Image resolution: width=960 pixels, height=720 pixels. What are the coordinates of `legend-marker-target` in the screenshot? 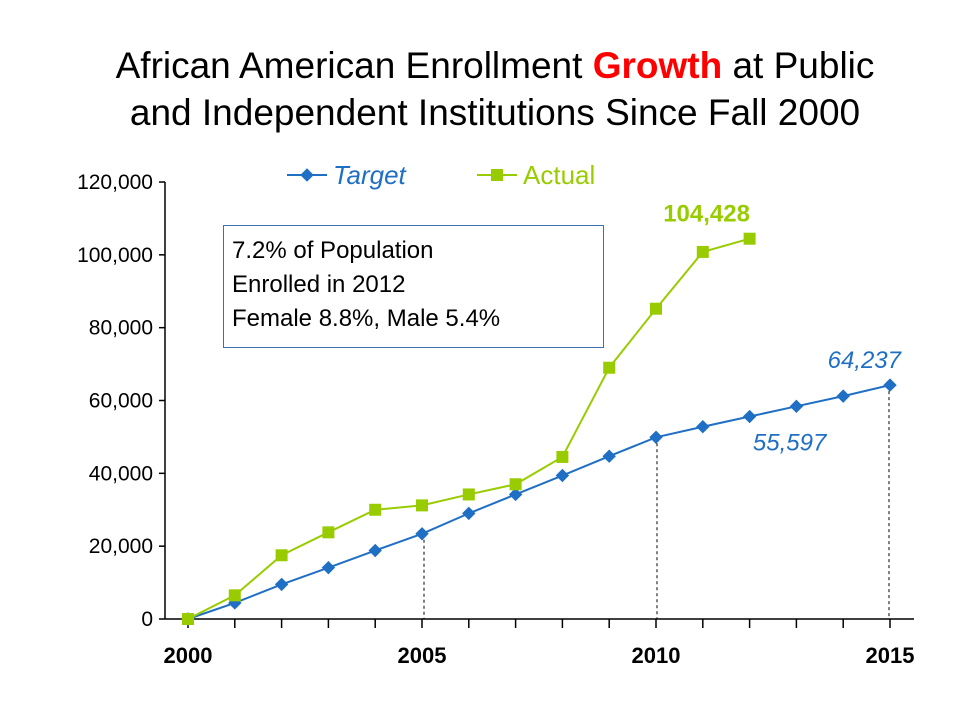 It's located at (307, 175).